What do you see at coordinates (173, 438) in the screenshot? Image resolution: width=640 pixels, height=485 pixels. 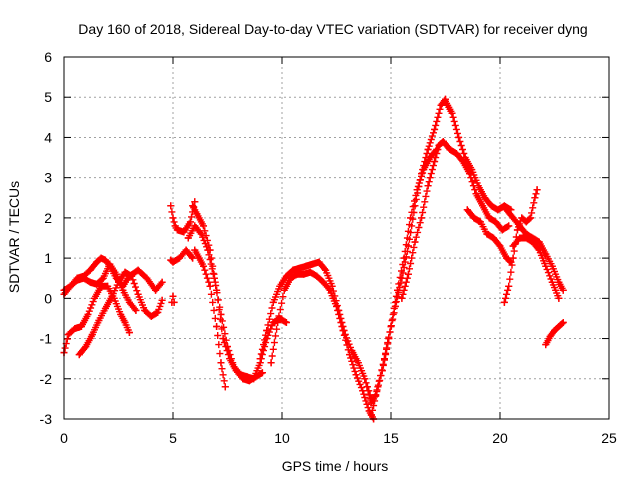 I see `x-tick-label: 5` at bounding box center [173, 438].